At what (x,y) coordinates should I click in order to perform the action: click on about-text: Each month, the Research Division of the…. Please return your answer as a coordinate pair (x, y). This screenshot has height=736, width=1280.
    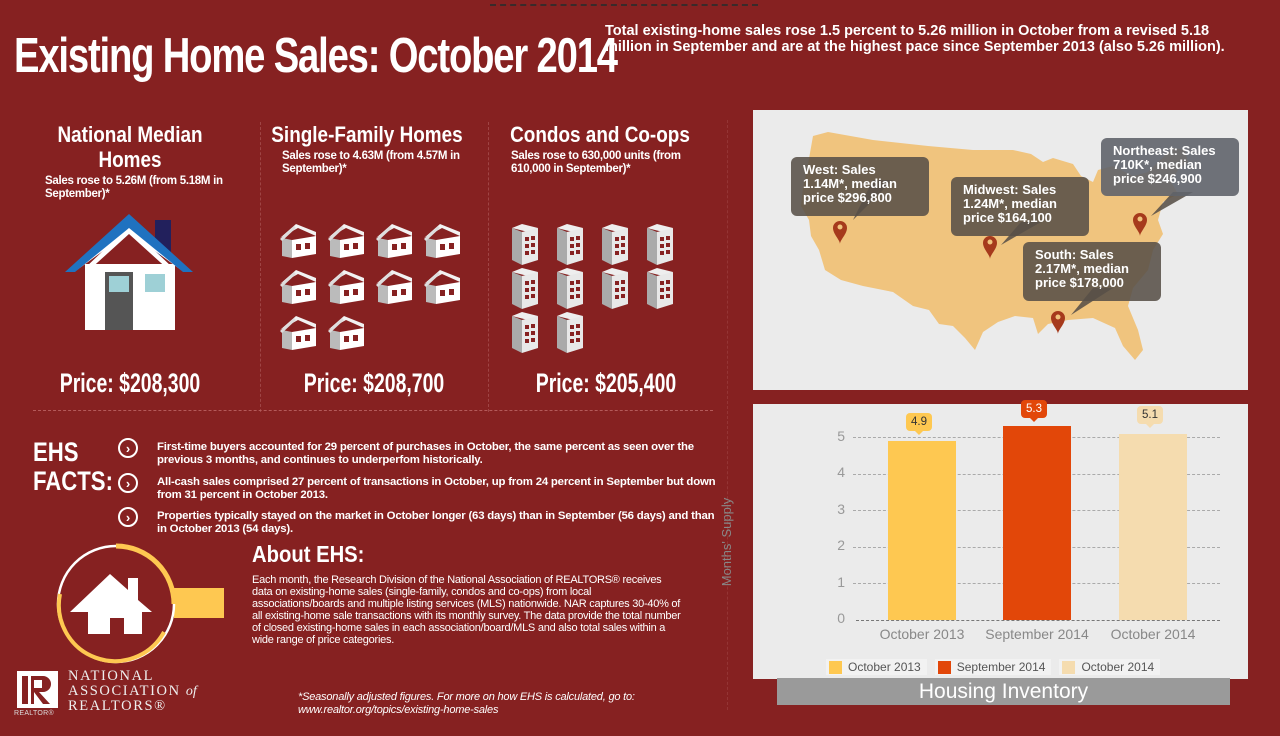
    Looking at the image, I should click on (466, 610).